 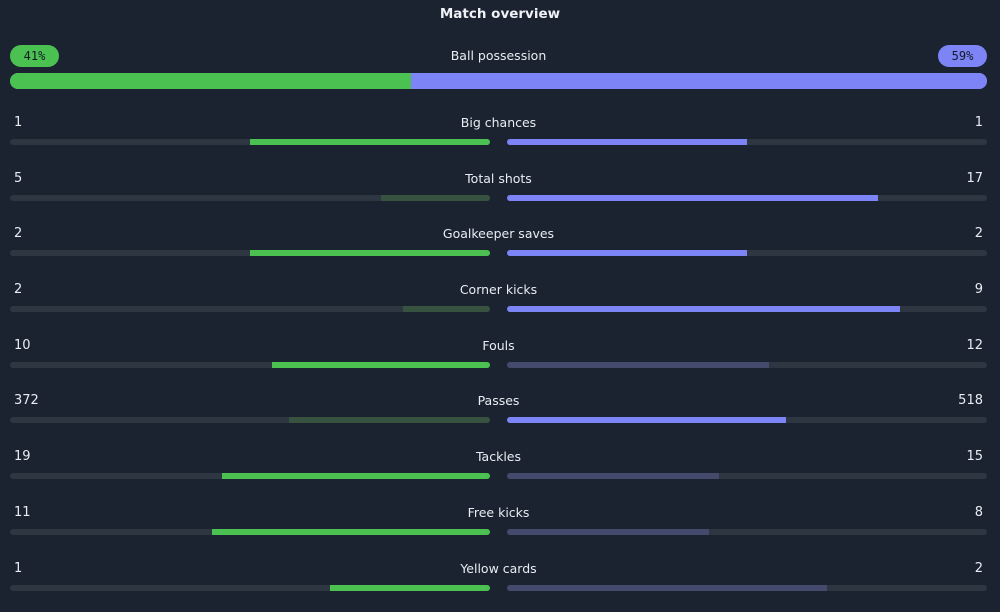 What do you see at coordinates (979, 123) in the screenshot?
I see `away-stat-value: 1` at bounding box center [979, 123].